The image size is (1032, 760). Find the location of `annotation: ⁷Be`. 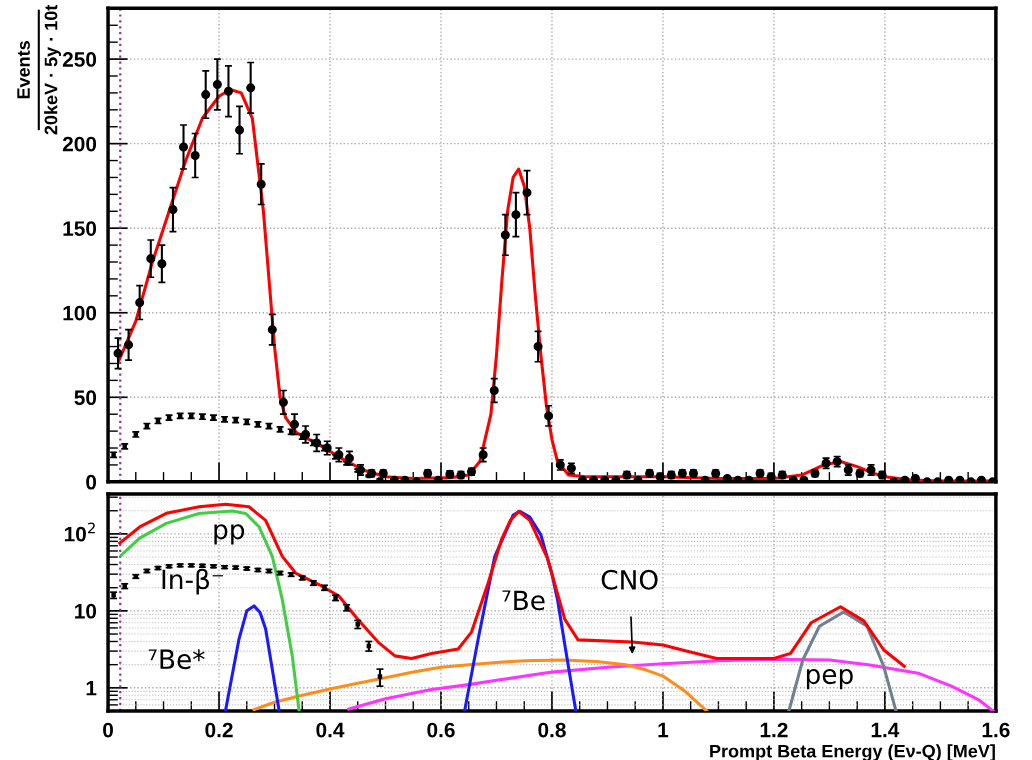

annotation: ⁷Be is located at coordinates (523, 600).